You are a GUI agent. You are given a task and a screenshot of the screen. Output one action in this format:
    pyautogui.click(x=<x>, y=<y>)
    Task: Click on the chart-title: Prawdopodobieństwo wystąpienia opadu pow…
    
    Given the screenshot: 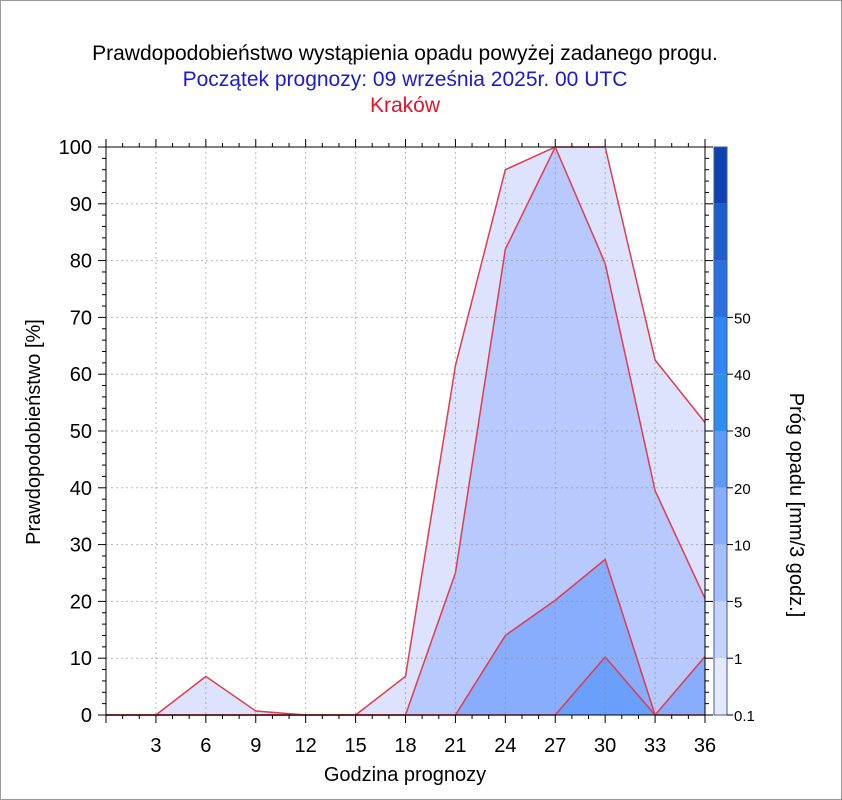 What is the action you would take?
    pyautogui.click(x=405, y=53)
    